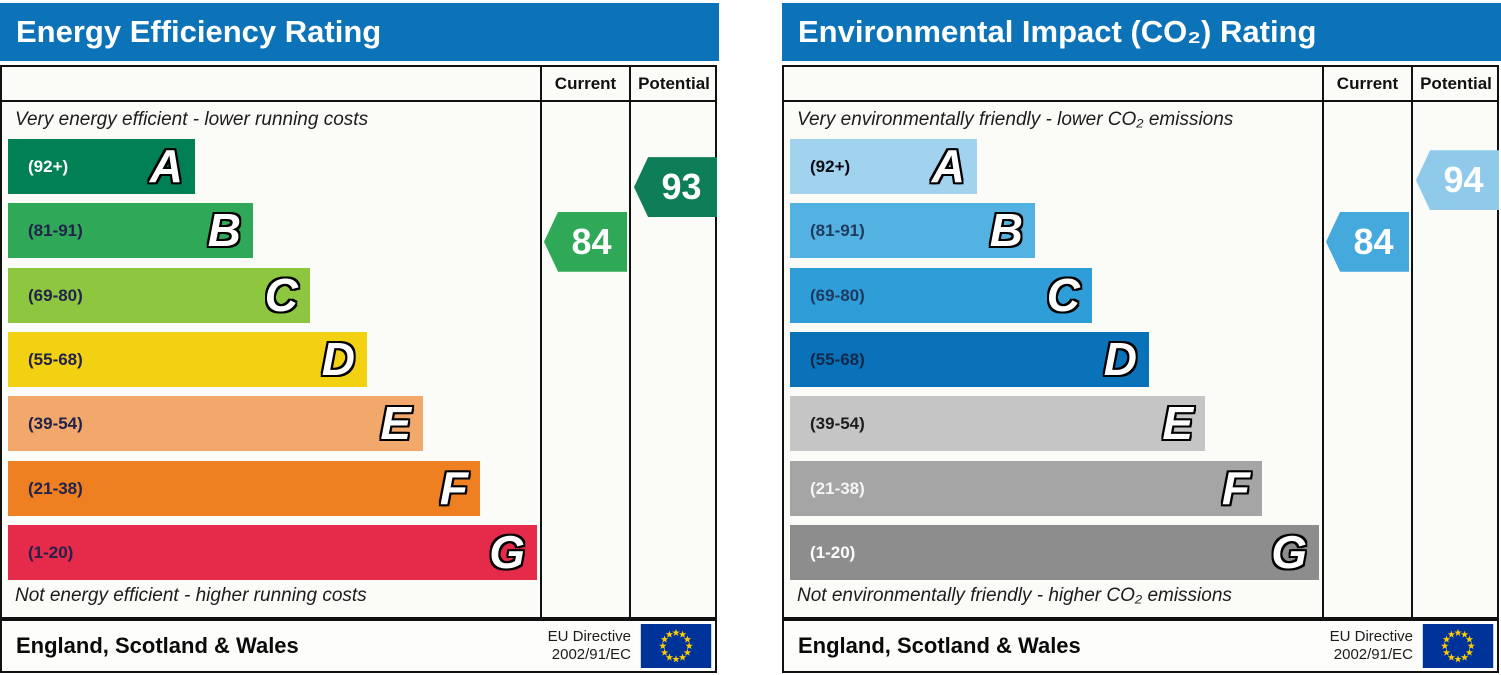  What do you see at coordinates (1141, 32) in the screenshot?
I see `panel-title: Environmental Impact (CO₂) Rating` at bounding box center [1141, 32].